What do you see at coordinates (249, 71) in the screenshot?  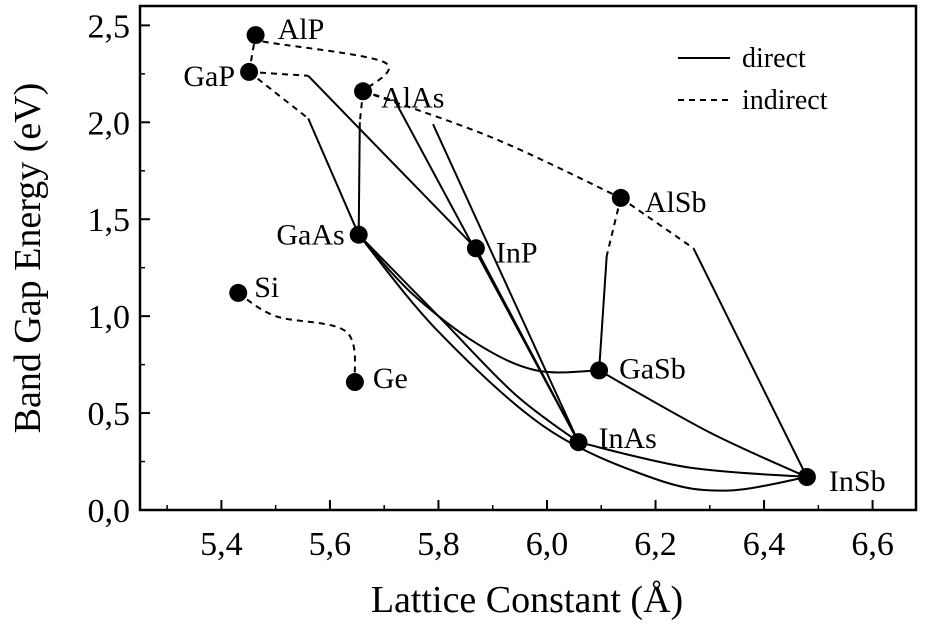 I see `point-gap` at bounding box center [249, 71].